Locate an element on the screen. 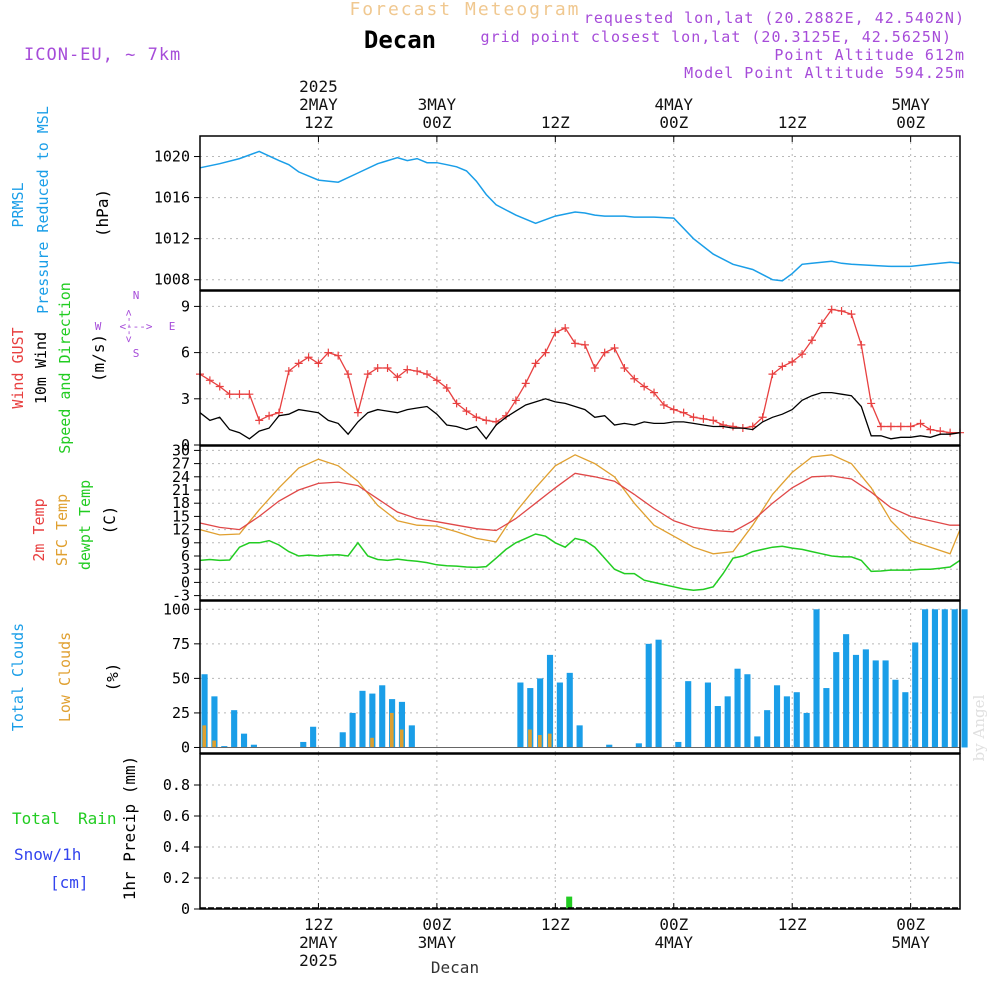 The width and height of the screenshot is (1000, 1000). y-tick-label: 1012 is located at coordinates (172, 239).